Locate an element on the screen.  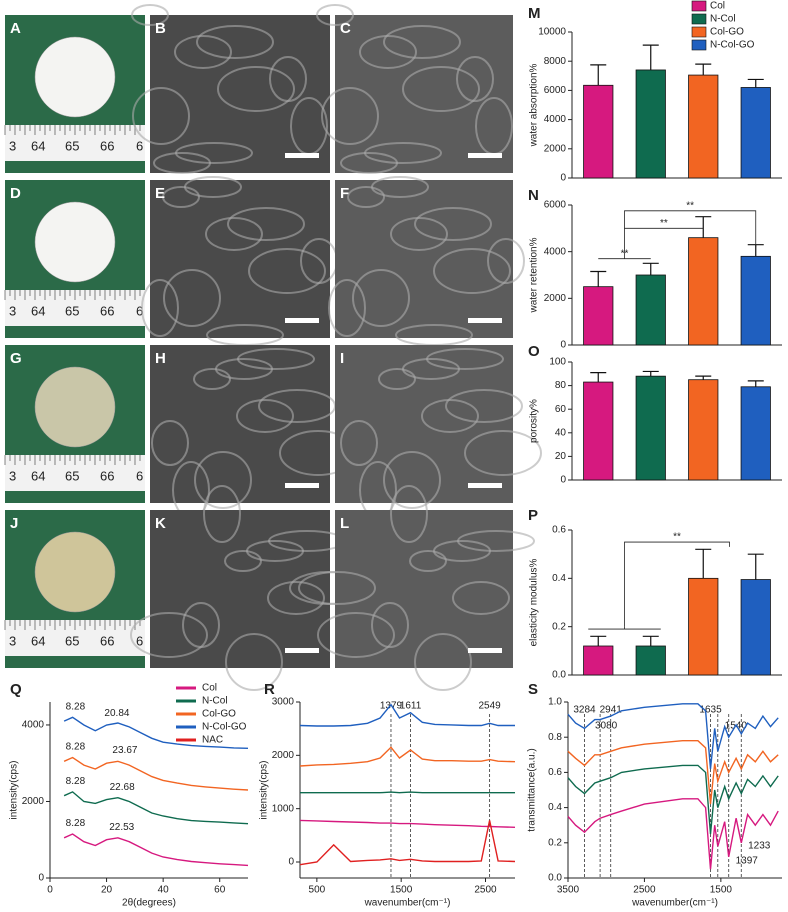
x-axis-title: wavenumber(cm⁻¹) is located at coordinates (407, 903).